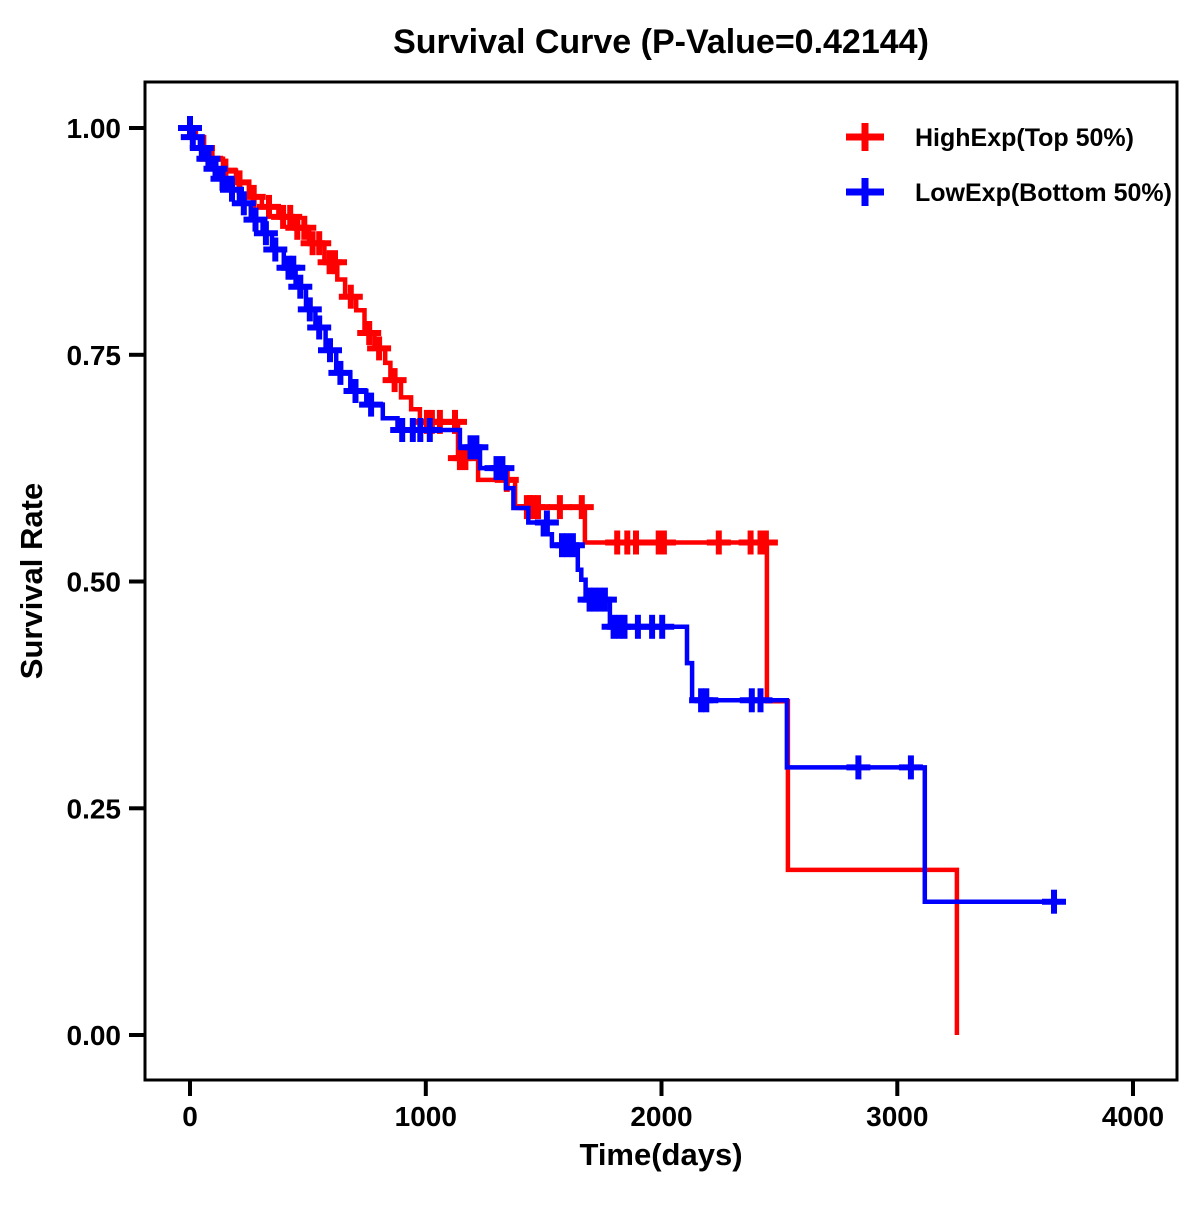  What do you see at coordinates (426, 1116) in the screenshot?
I see `x-tick-label: 1000` at bounding box center [426, 1116].